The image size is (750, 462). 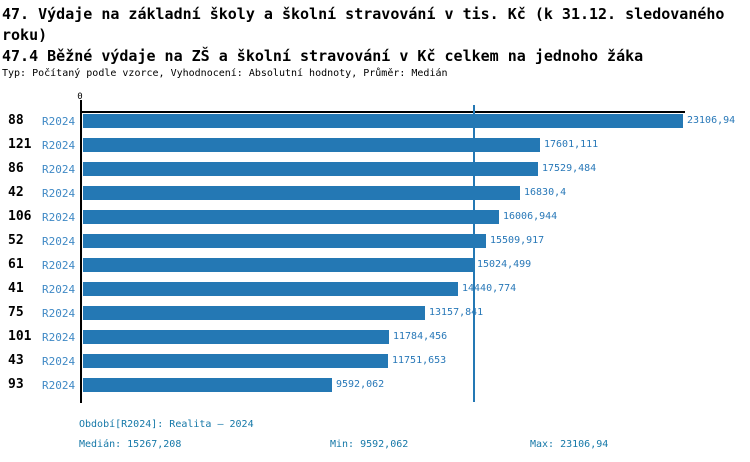 What do you see at coordinates (16, 192) in the screenshot?
I see `row-category-label: 42` at bounding box center [16, 192].